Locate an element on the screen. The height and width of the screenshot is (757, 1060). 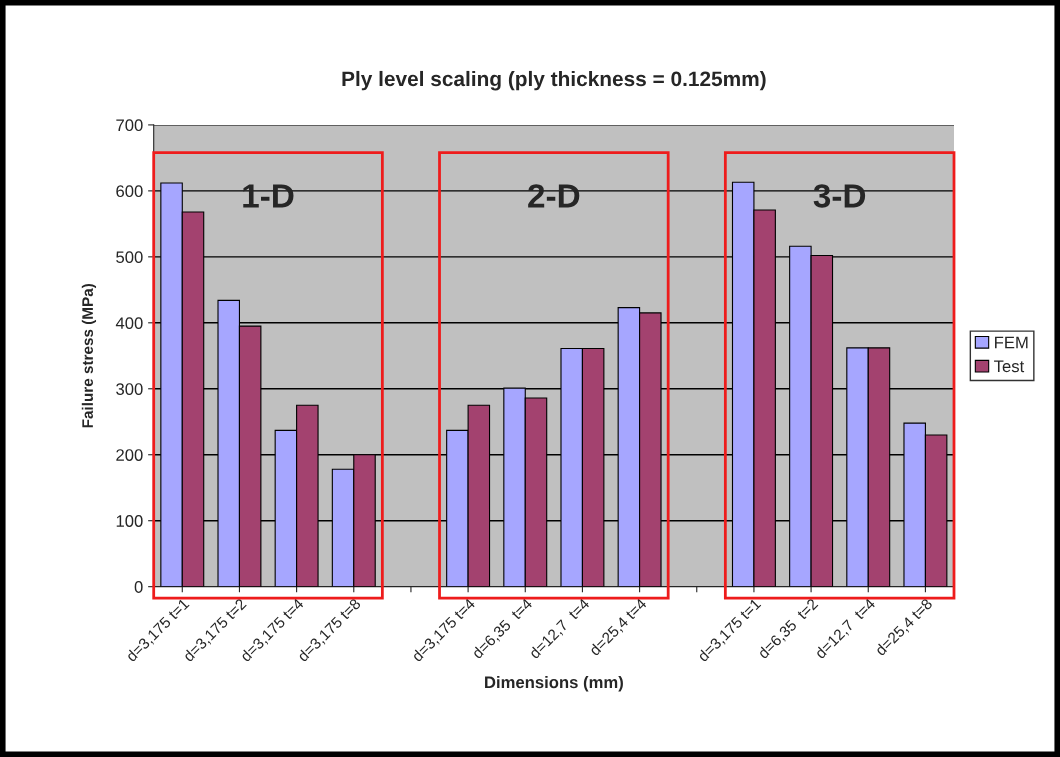
x-axis-title: Dimensions (mm) is located at coordinates (554, 683).